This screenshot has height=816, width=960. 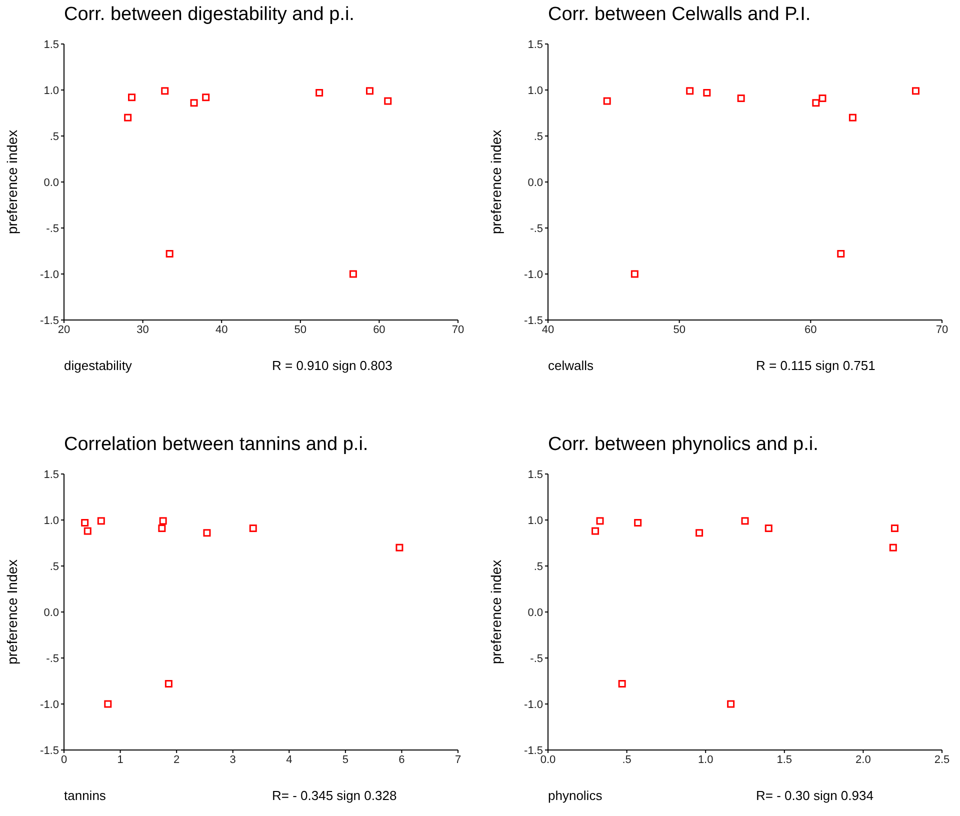 What do you see at coordinates (627, 760) in the screenshot?
I see `x-tick-label: .5` at bounding box center [627, 760].